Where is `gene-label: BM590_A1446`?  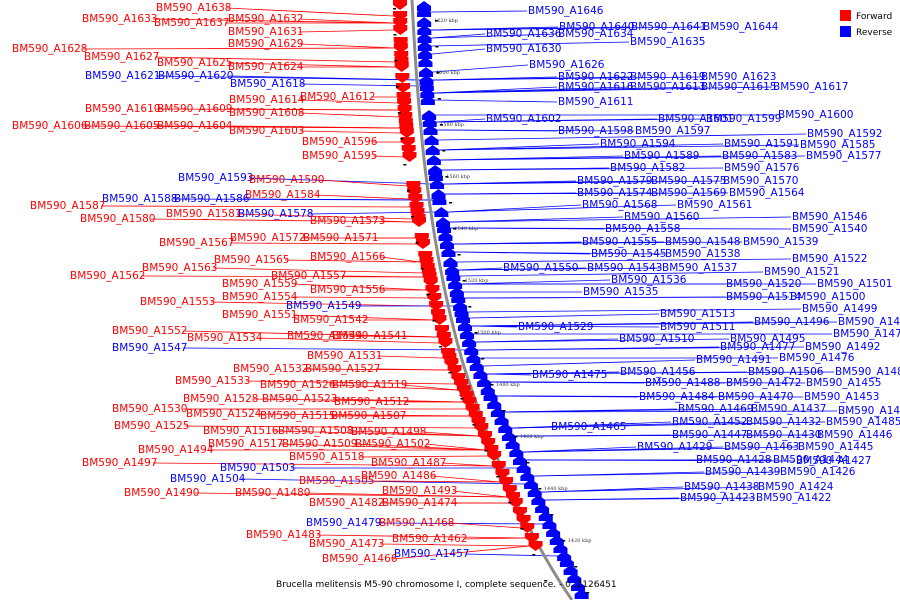
gene-label: BM590_A1446 is located at coordinates (855, 435).